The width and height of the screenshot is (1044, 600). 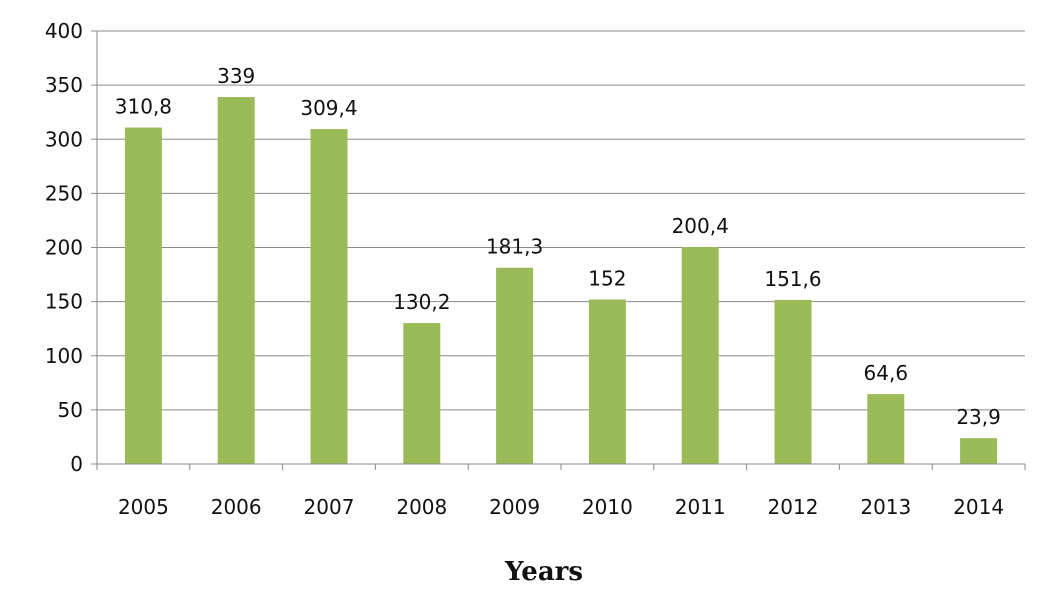 What do you see at coordinates (328, 108) in the screenshot?
I see `data-label-2007: 309,4` at bounding box center [328, 108].